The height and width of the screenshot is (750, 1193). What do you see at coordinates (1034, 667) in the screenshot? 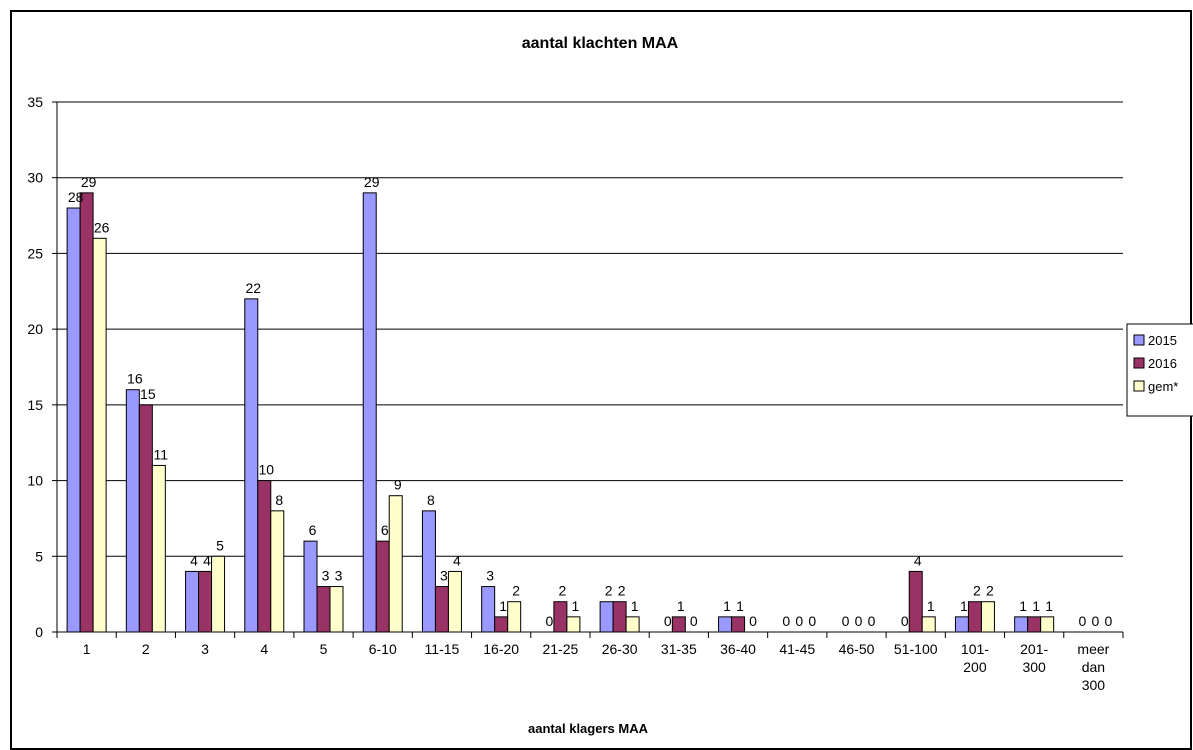
I see `x-tick-label-line: 300` at bounding box center [1034, 667].